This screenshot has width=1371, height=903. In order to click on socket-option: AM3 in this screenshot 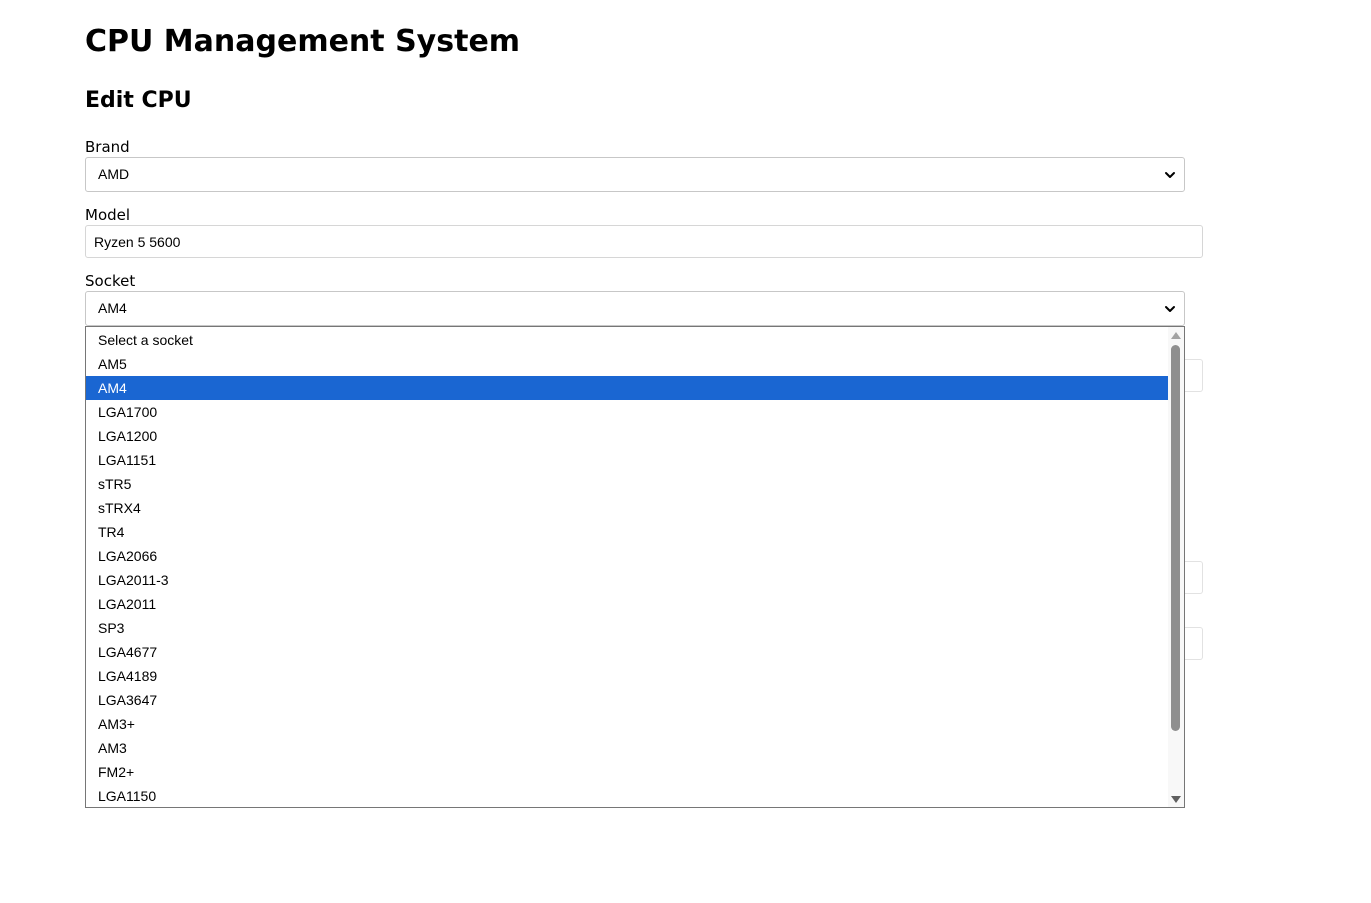, I will do `click(112, 748)`.